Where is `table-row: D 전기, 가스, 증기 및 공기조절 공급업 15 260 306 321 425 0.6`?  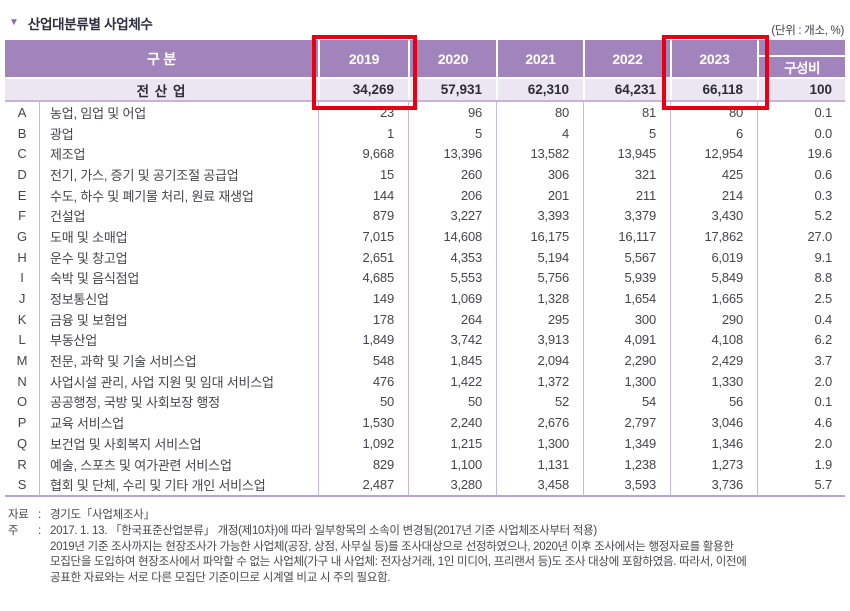 table-row: D 전기, 가스, 증기 및 공기조절 공급업 15 260 306 321 425 0.6 is located at coordinates (425, 174).